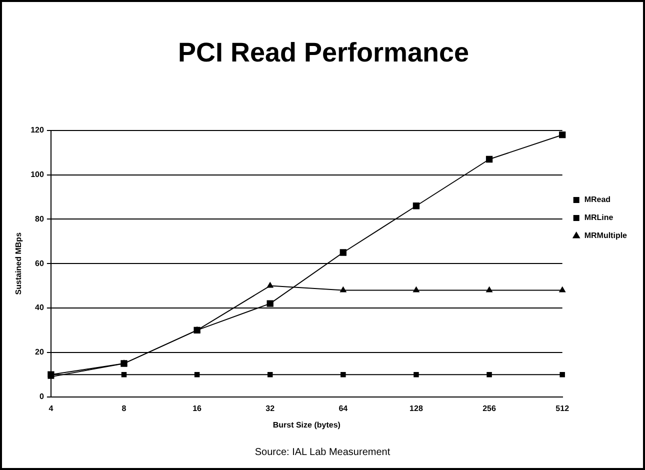 This screenshot has height=470, width=645. What do you see at coordinates (417, 408) in the screenshot?
I see `x-tick-label: 128` at bounding box center [417, 408].